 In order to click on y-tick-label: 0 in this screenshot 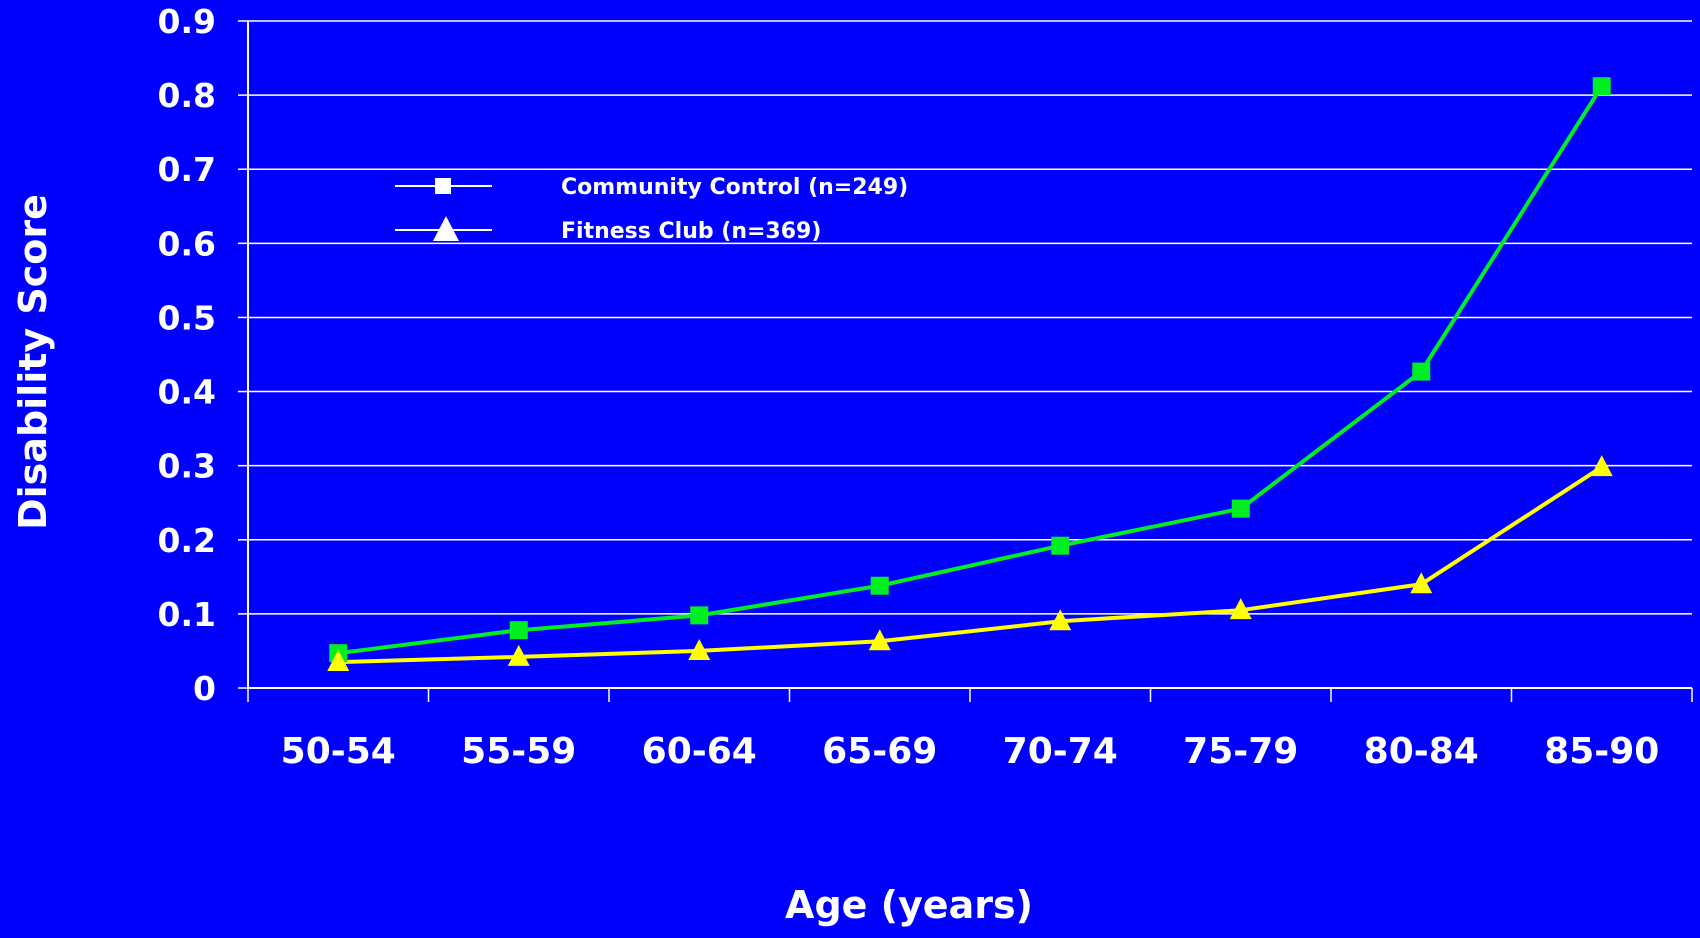, I will do `click(204, 688)`.